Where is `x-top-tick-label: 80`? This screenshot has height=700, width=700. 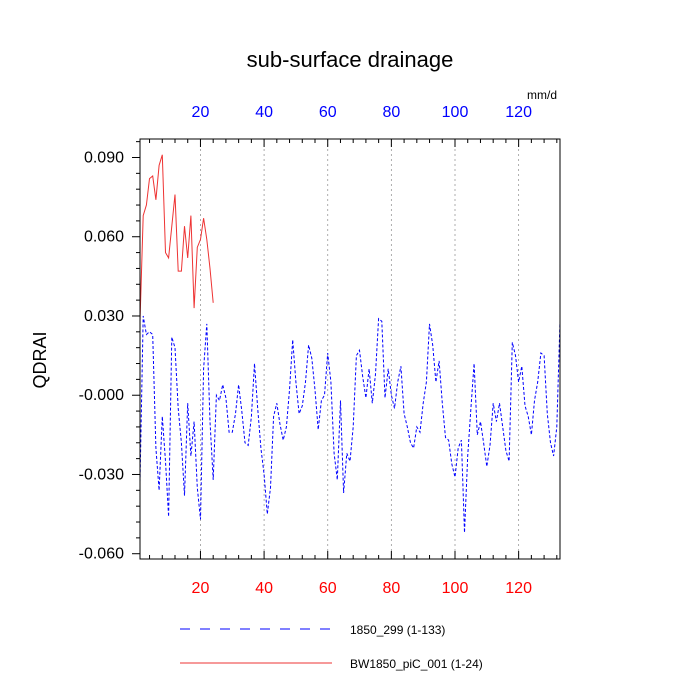
x-top-tick-label: 80 is located at coordinates (391, 112).